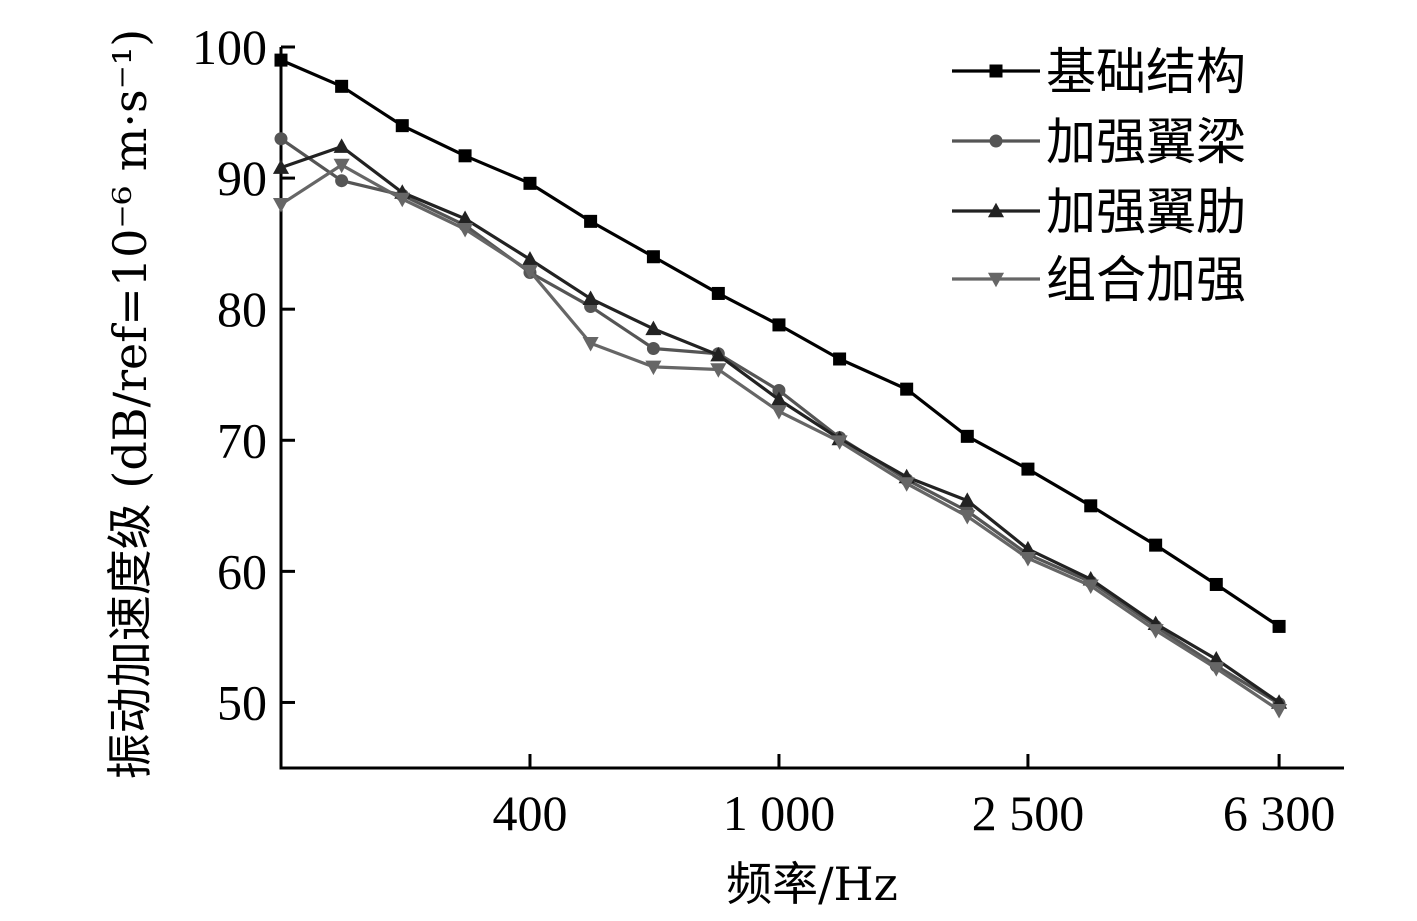 The width and height of the screenshot is (1417, 921). What do you see at coordinates (243, 374) in the screenshot?
I see `y-axis: 50 60 70 80 90 100` at bounding box center [243, 374].